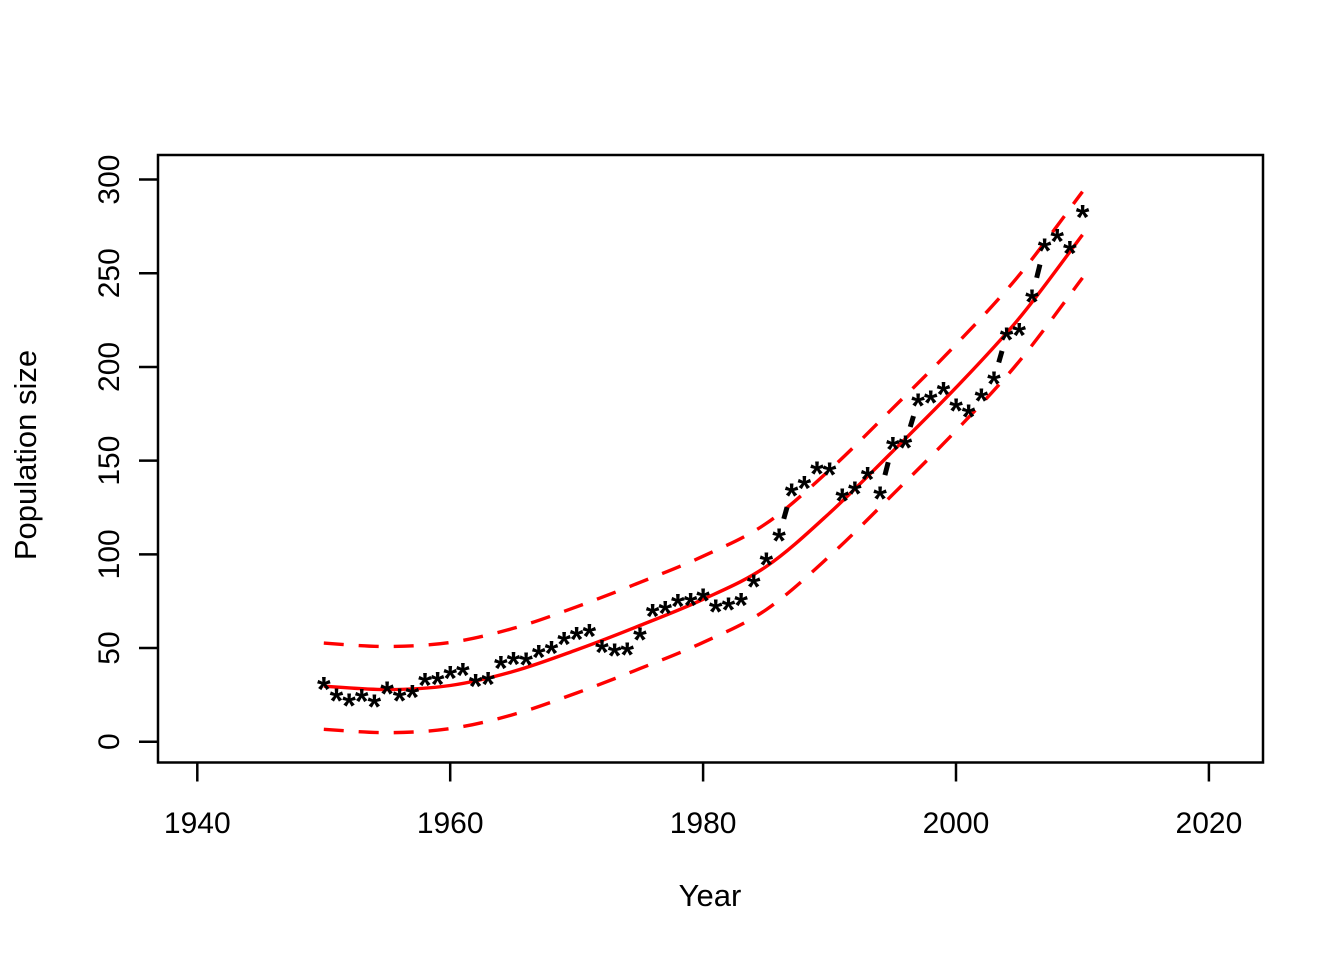 Image resolution: width=1344 pixels, height=960 pixels. What do you see at coordinates (109, 273) in the screenshot?
I see `y-tick-label: 250` at bounding box center [109, 273].